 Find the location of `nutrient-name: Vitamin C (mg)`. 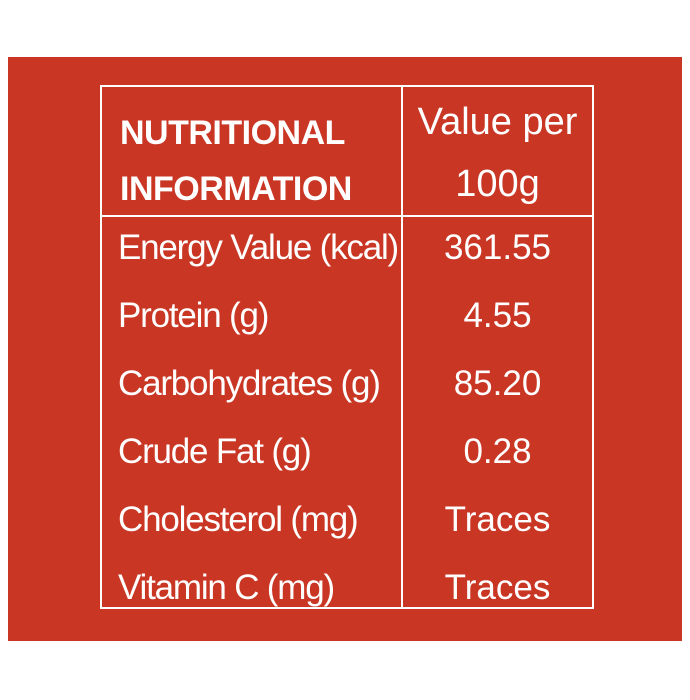

nutrient-name: Vitamin C (mg) is located at coordinates (226, 587).